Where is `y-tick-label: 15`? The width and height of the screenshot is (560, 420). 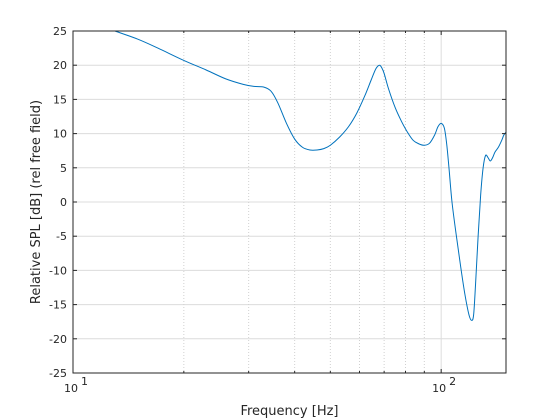 y-tick-label: 15 is located at coordinates (60, 99).